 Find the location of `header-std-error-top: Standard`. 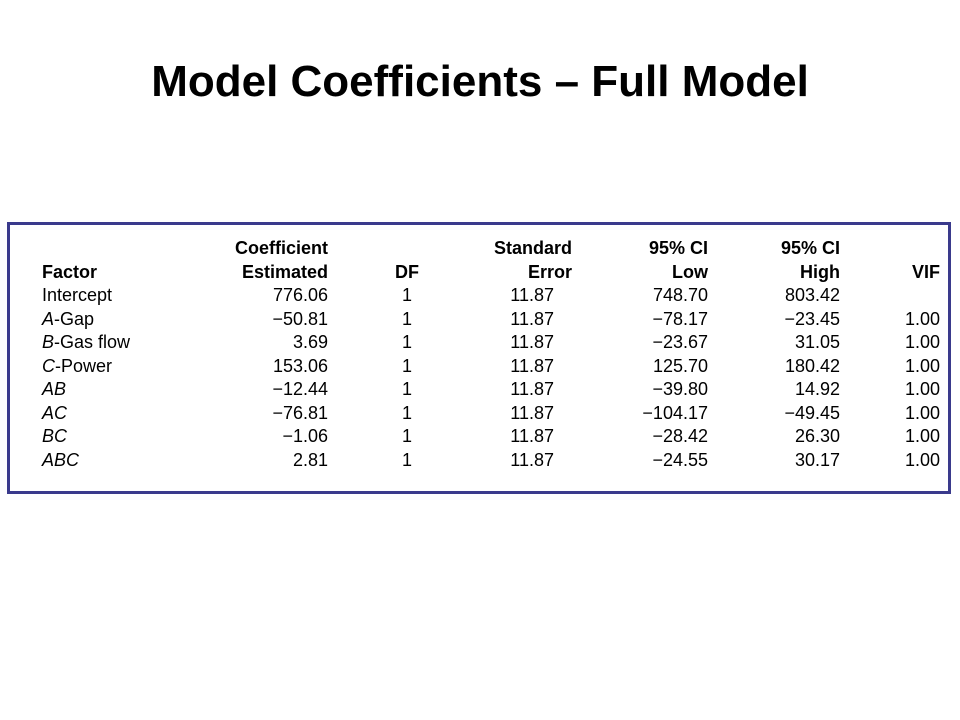

header-std-error-top: Standard is located at coordinates (532, 248).